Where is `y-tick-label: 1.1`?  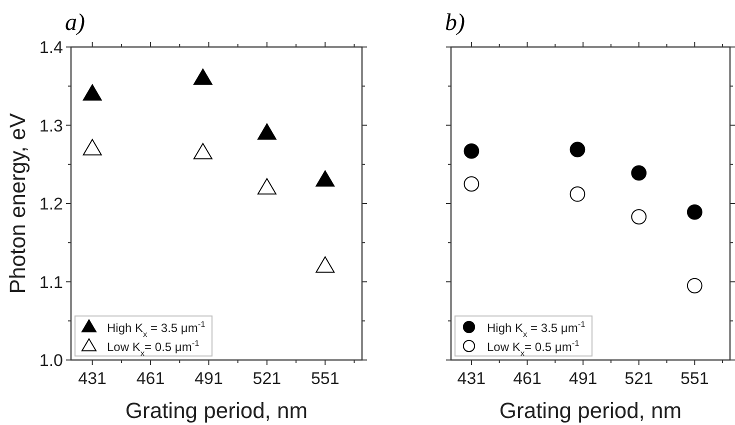 y-tick-label: 1.1 is located at coordinates (51, 282).